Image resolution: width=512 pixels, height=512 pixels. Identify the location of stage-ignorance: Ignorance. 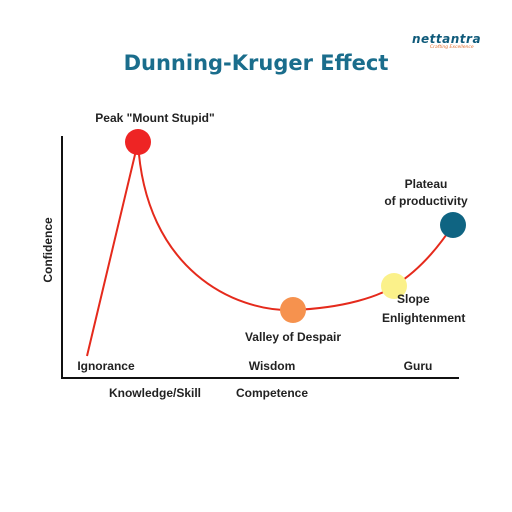
(106, 366).